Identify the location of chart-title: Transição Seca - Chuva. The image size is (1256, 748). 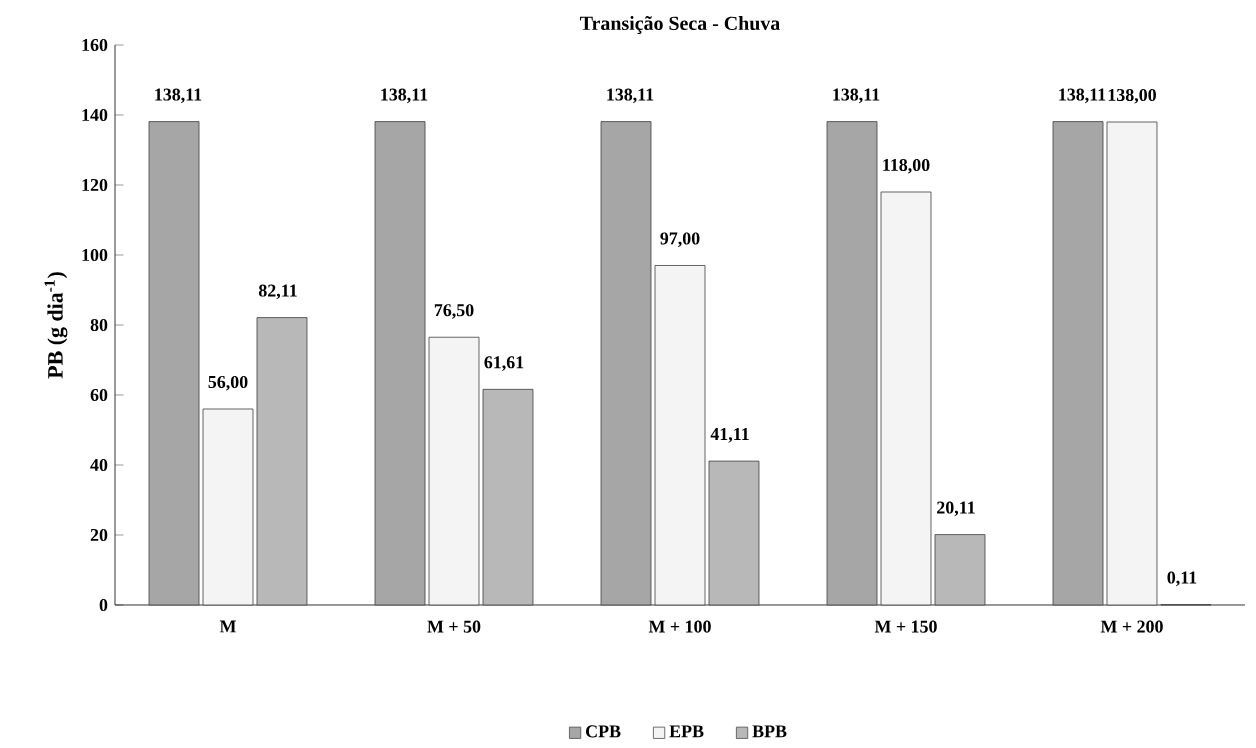
(680, 24).